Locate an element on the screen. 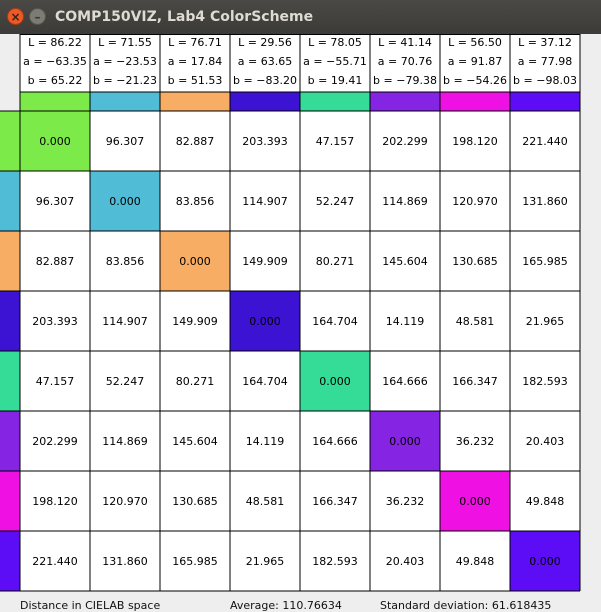 The height and width of the screenshot is (612, 601). minimize-button: – is located at coordinates (37, 16).